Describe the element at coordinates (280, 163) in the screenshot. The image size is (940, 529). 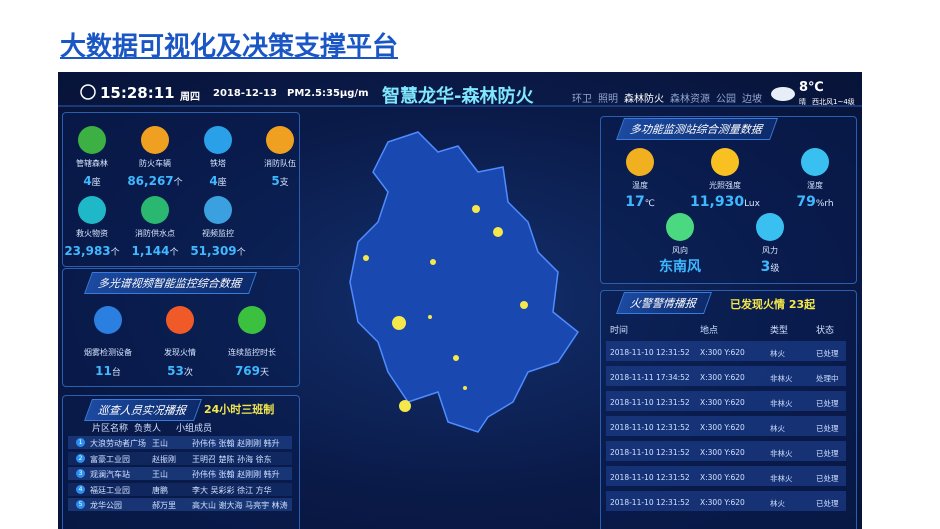
I see `resource-label: 消防队伍` at that location.